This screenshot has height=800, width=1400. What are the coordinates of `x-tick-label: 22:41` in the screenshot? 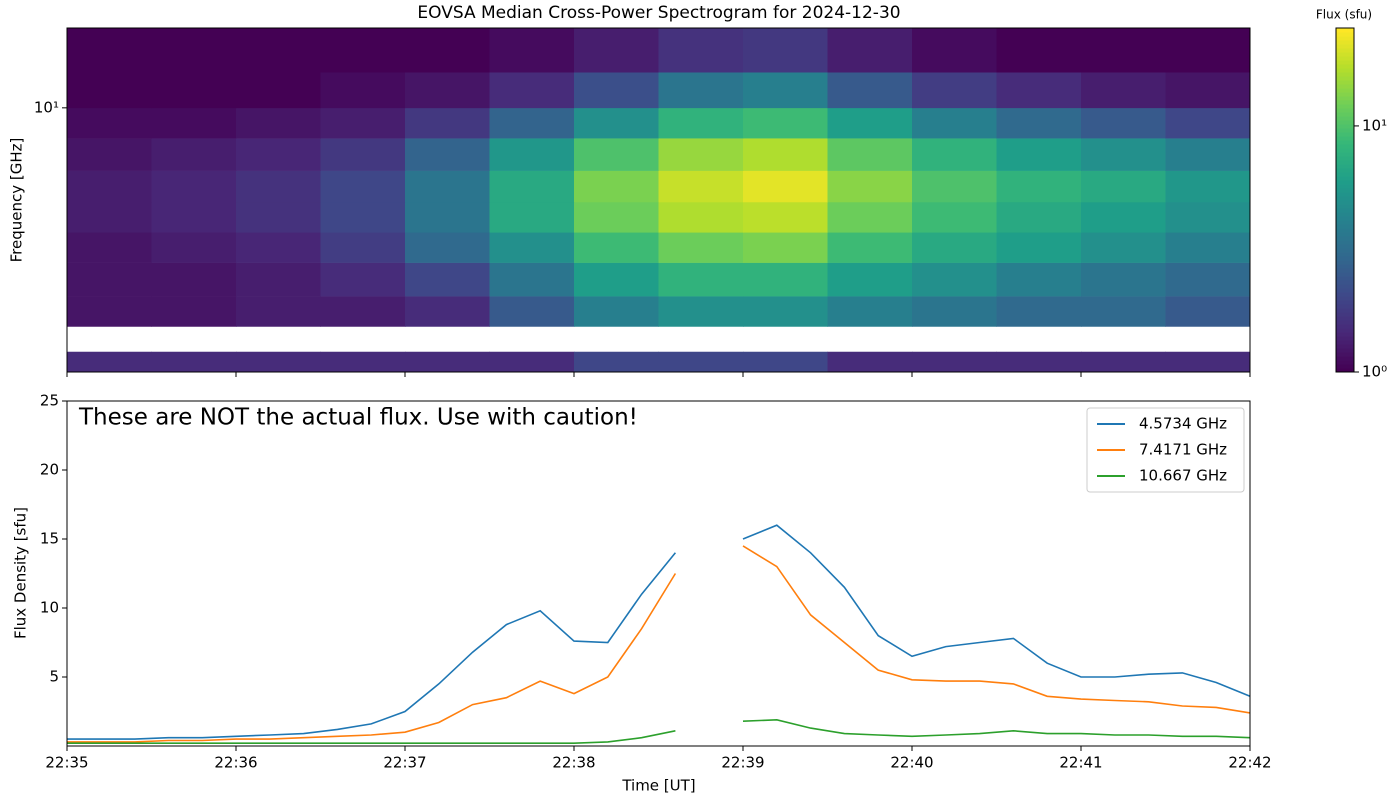 It's located at (1080, 763).